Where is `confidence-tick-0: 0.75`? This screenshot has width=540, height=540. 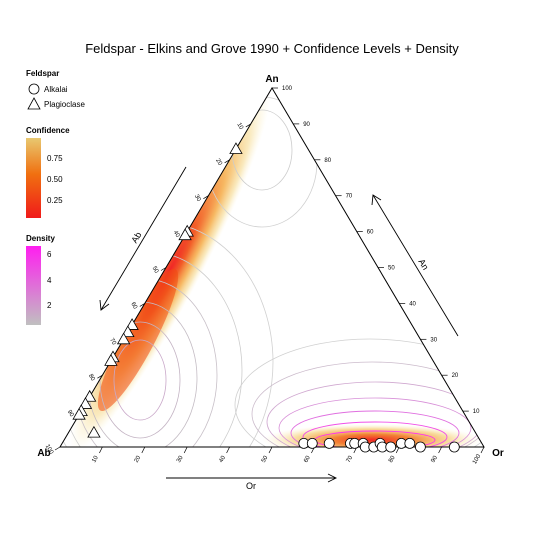 confidence-tick-0: 0.75 is located at coordinates (55, 158).